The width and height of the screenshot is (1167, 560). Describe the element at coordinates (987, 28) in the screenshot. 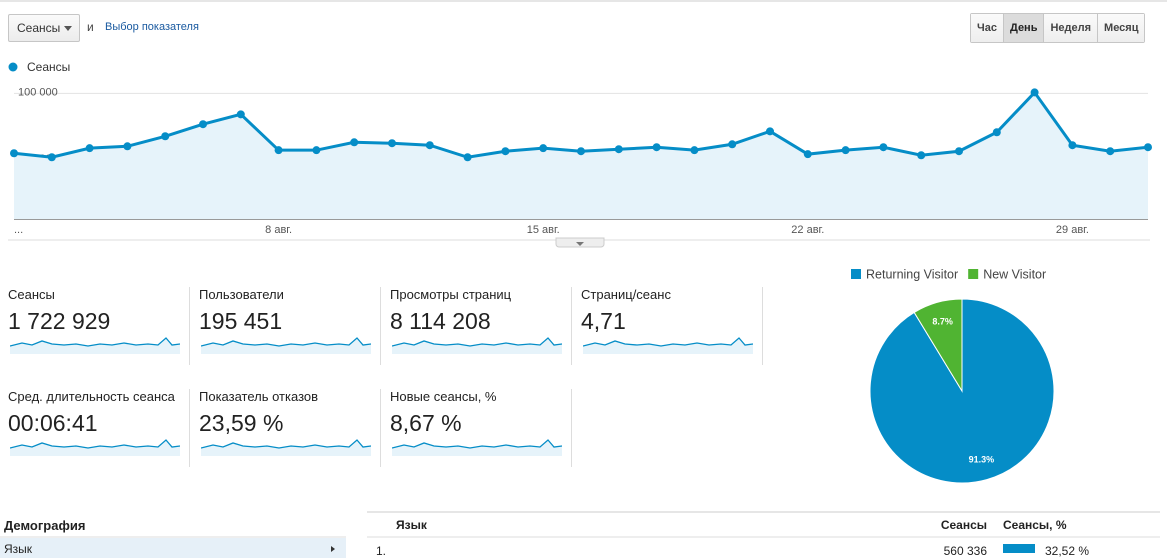

I see `period-button: Час` at that location.